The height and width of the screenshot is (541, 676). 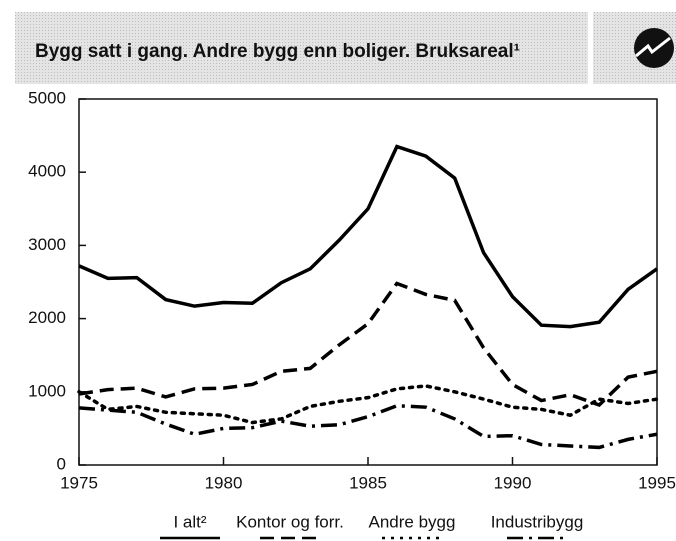 I want to click on x-tick-label: 1980, so click(x=224, y=482).